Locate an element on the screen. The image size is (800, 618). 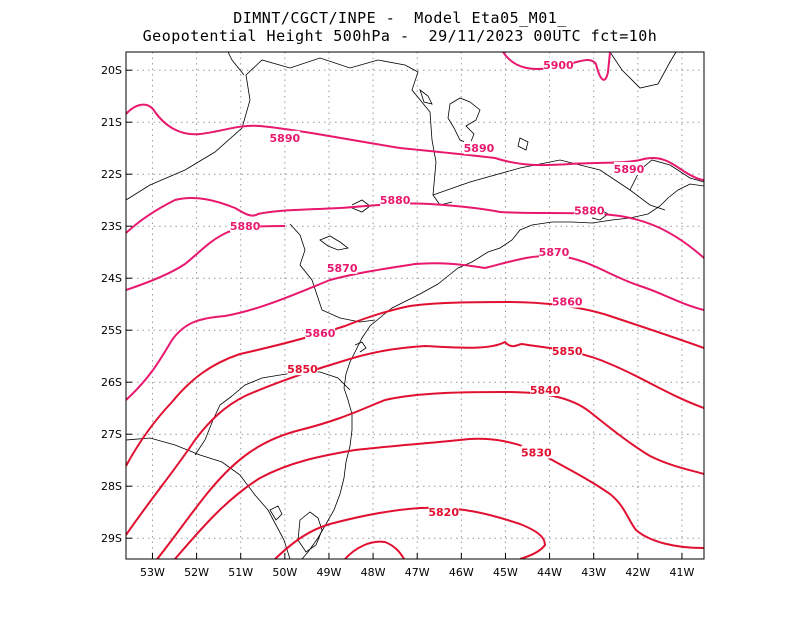
lon-tick-label: 49W is located at coordinates (329, 572).